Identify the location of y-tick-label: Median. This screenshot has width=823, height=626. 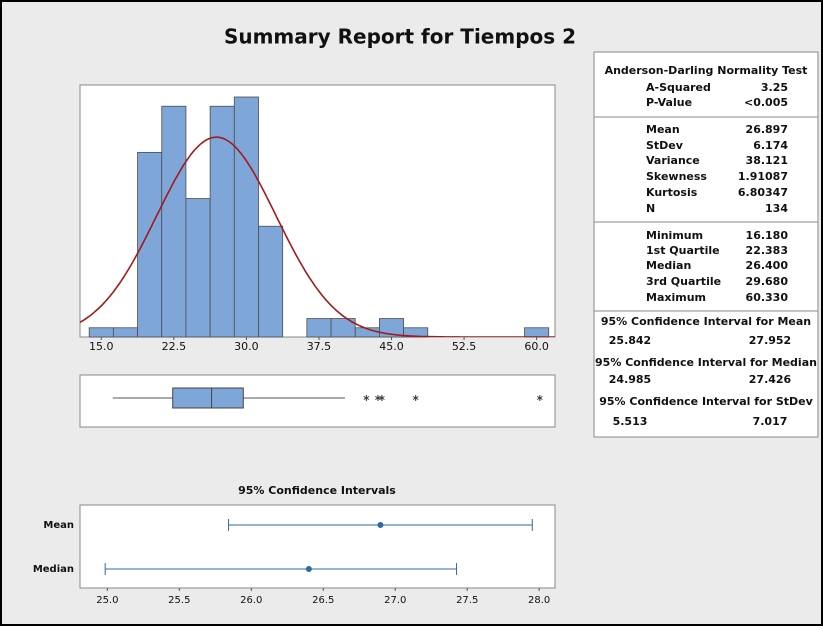
(53, 569).